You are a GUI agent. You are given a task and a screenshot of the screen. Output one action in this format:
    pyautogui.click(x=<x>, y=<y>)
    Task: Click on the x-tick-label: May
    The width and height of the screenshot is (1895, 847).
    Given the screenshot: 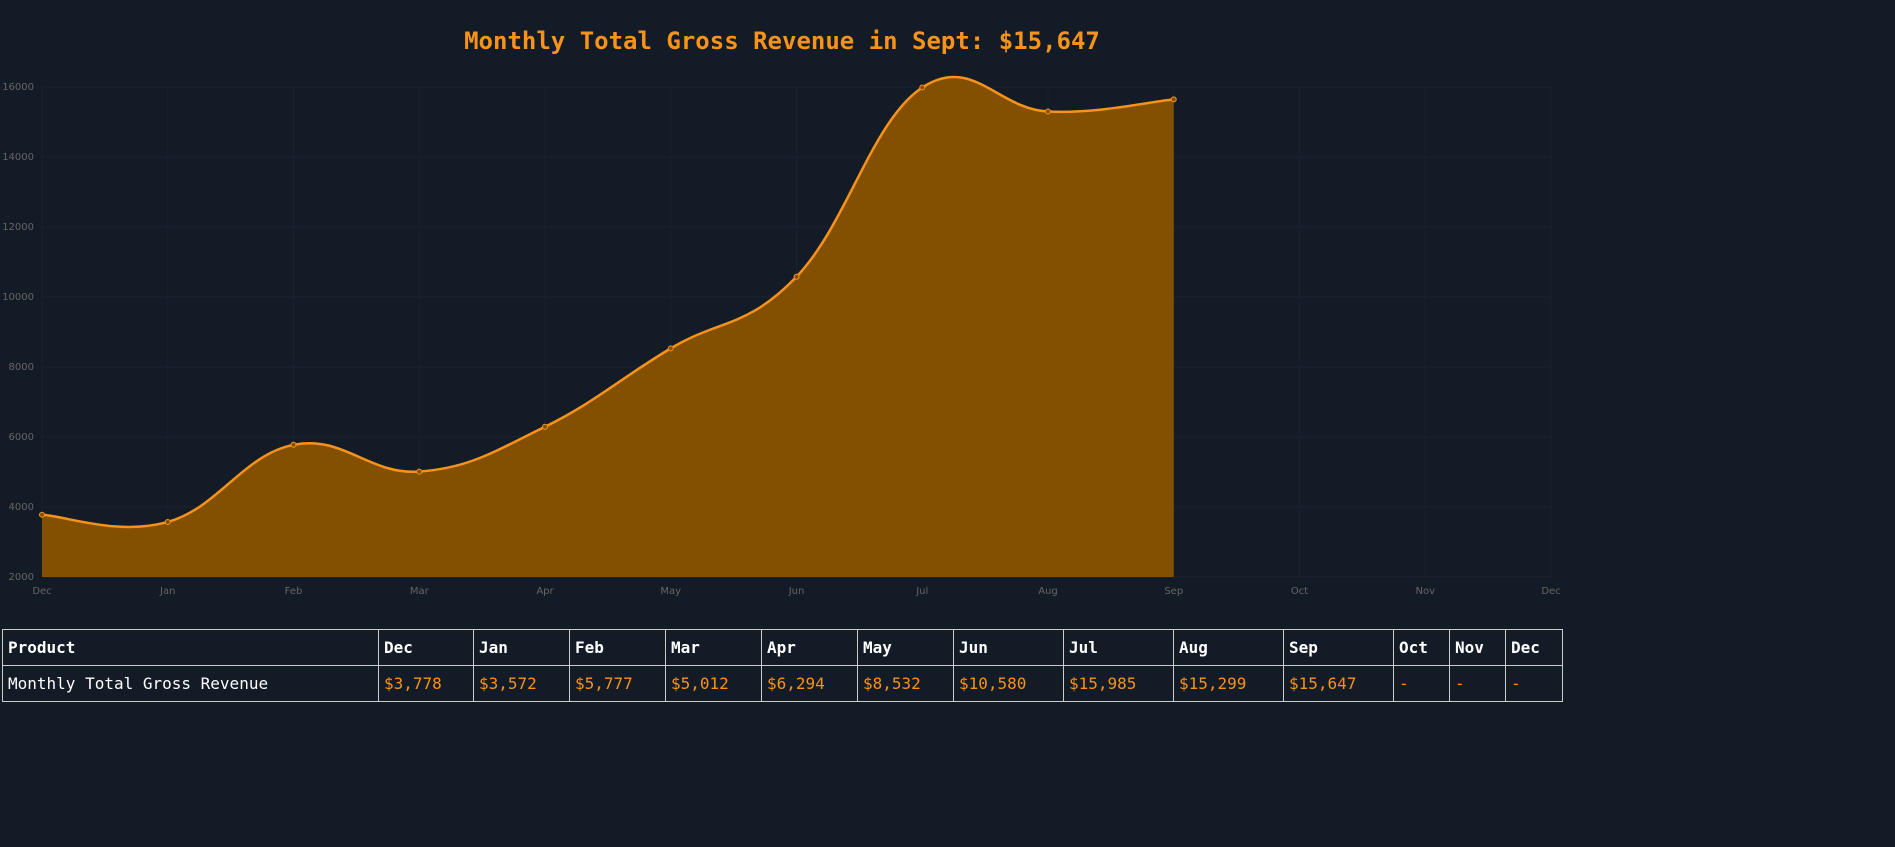 What is the action you would take?
    pyautogui.click(x=670, y=591)
    